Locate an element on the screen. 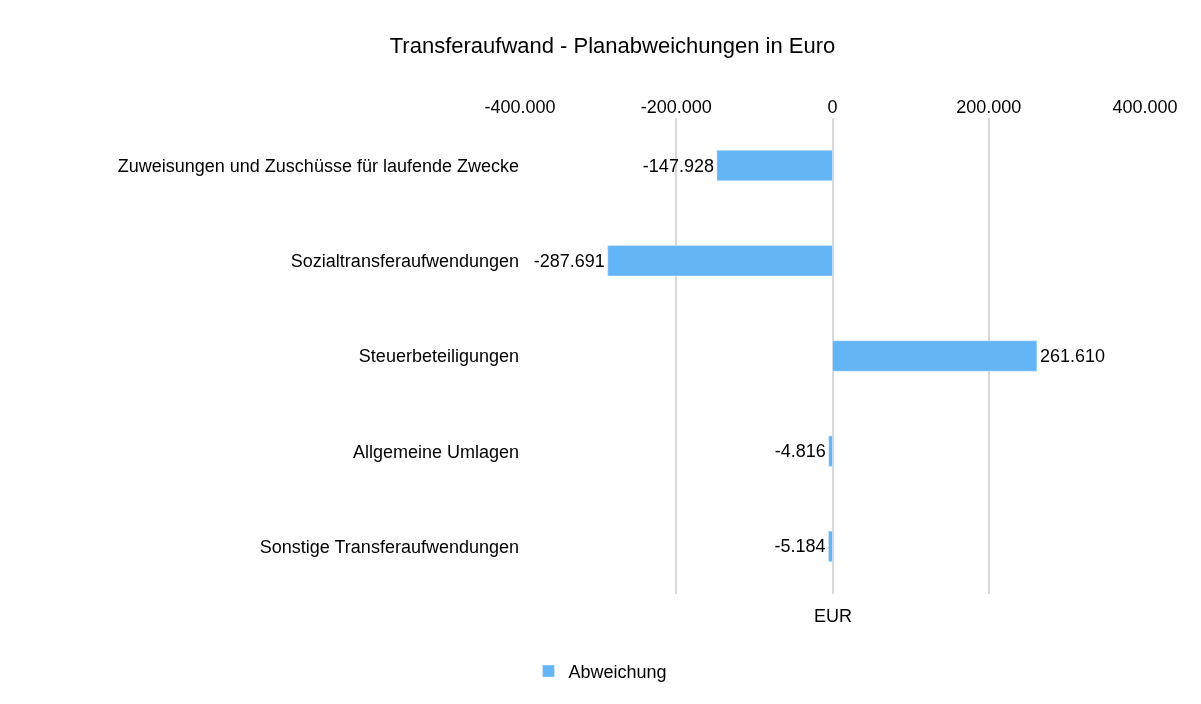  y-tick-label: Sozialtransferaufwendungen is located at coordinates (404, 261).